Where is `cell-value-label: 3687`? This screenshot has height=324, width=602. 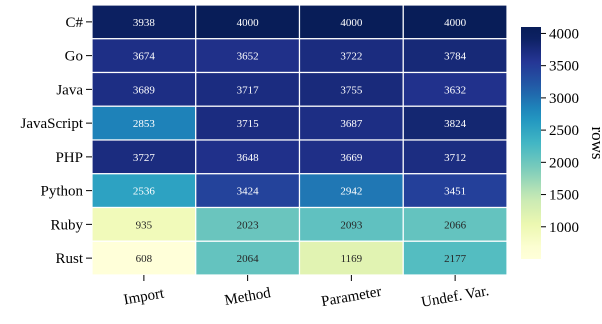 cell-value-label: 3687 is located at coordinates (351, 124).